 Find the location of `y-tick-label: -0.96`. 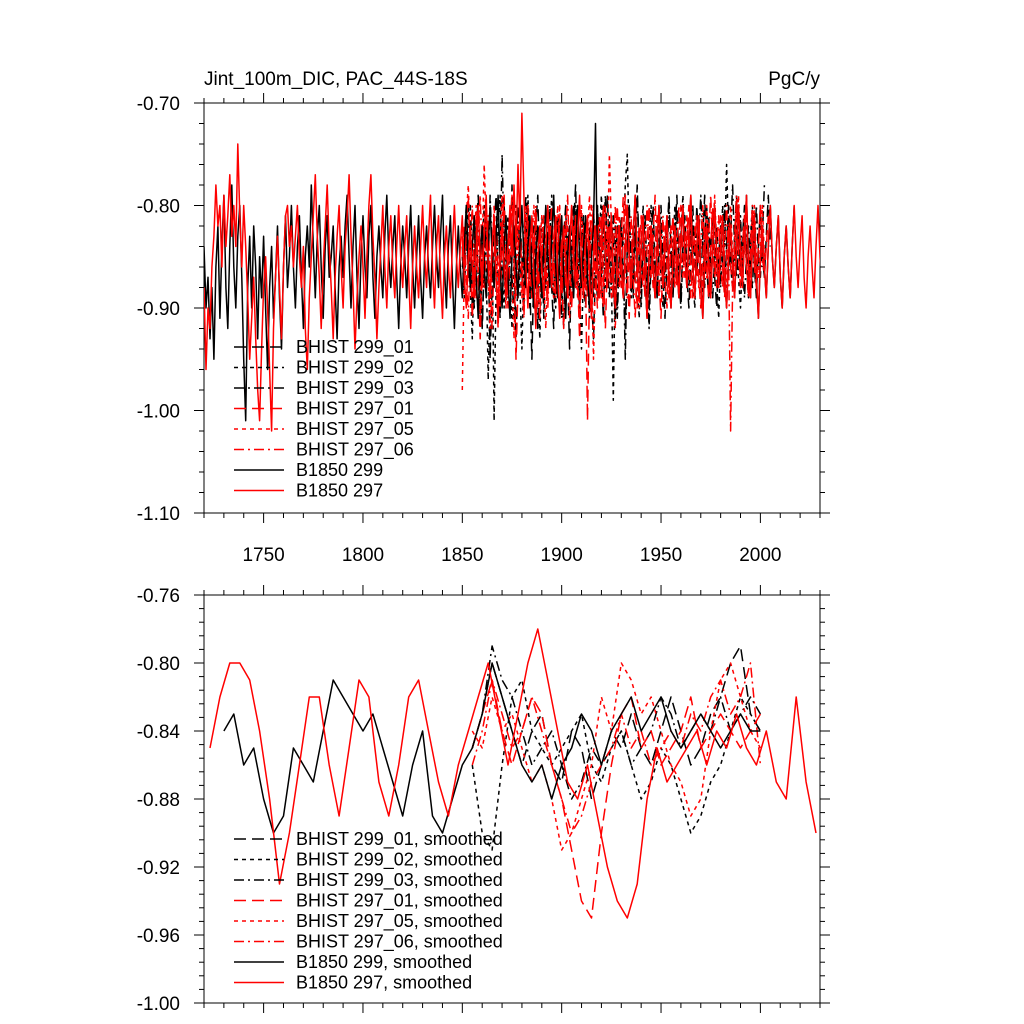

y-tick-label: -0.96 is located at coordinates (158, 936).